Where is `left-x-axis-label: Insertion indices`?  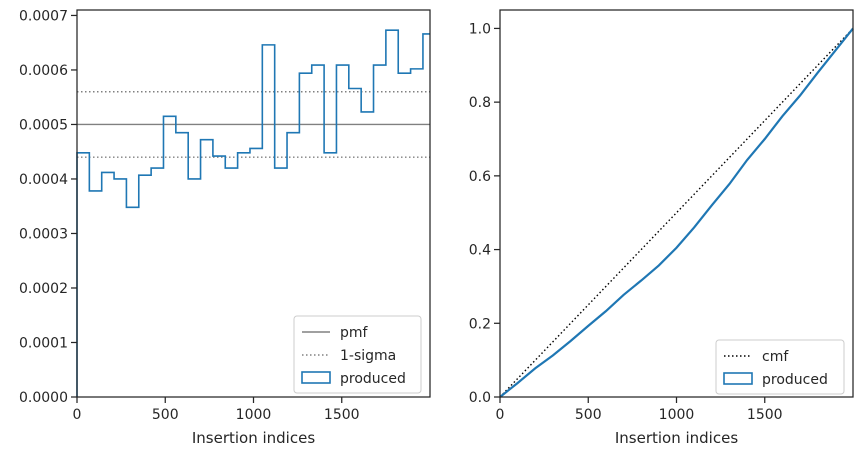
left-x-axis-label: Insertion indices is located at coordinates (253, 438).